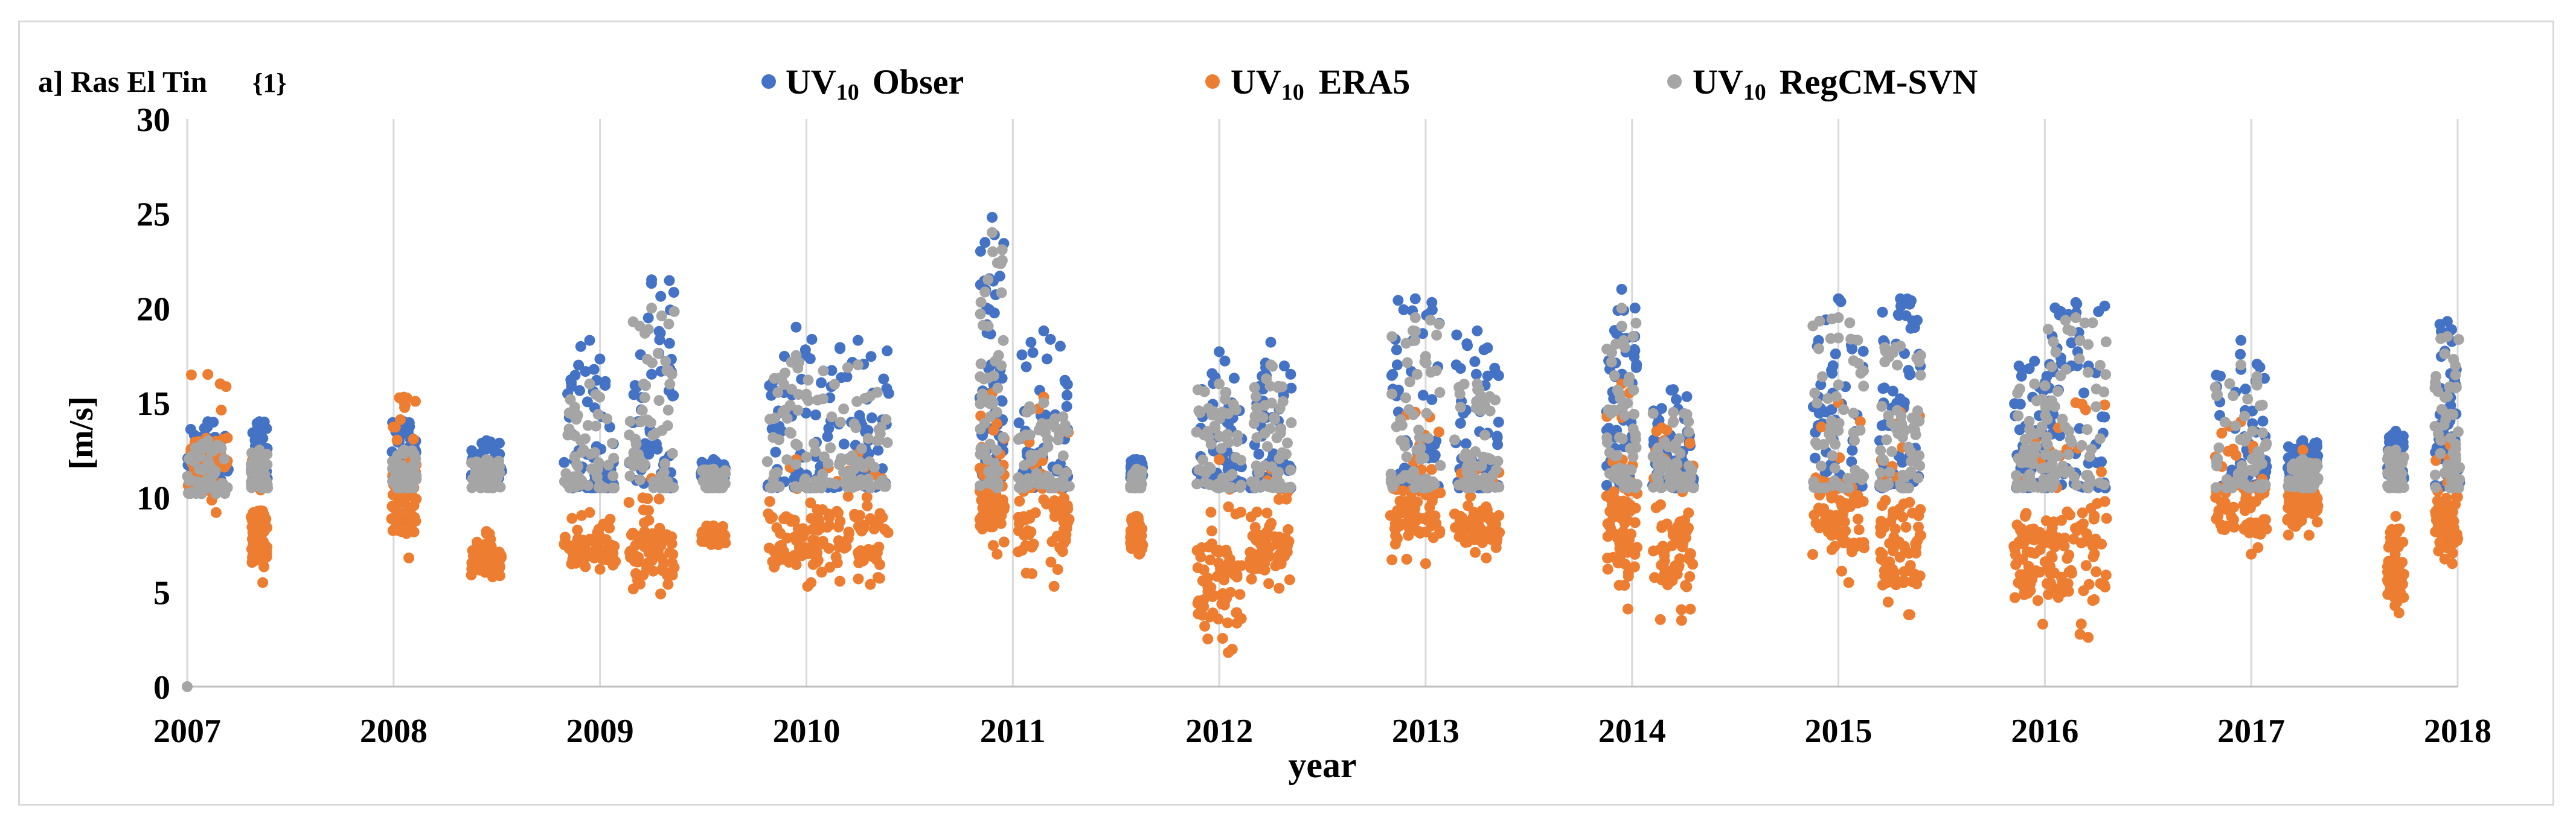 The height and width of the screenshot is (837, 2576). I want to click on x-tick-label: 2012, so click(1219, 731).